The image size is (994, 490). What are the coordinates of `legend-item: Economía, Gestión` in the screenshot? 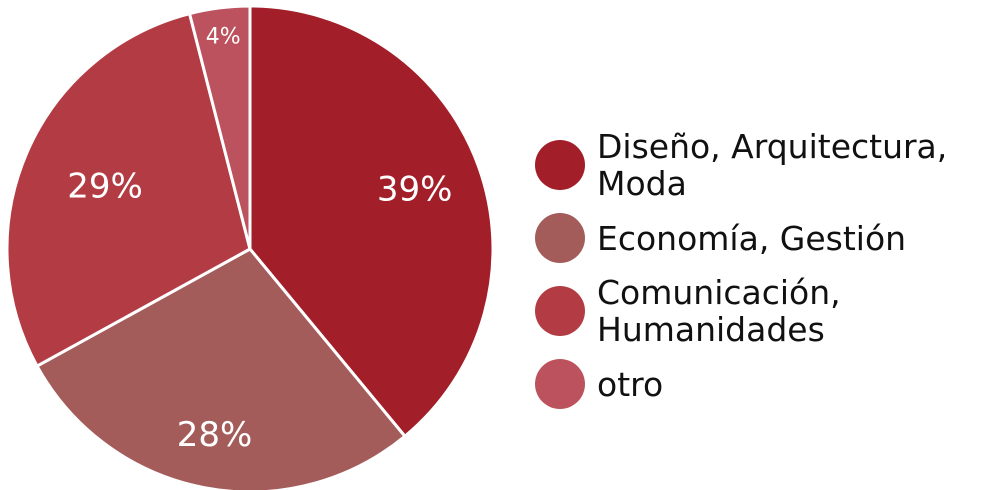 It's located at (762, 238).